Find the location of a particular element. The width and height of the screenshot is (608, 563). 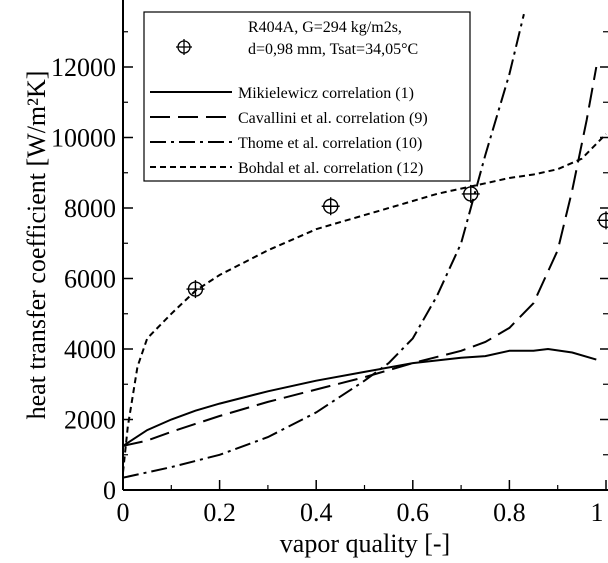

x-tick-label: 1 is located at coordinates (597, 512).